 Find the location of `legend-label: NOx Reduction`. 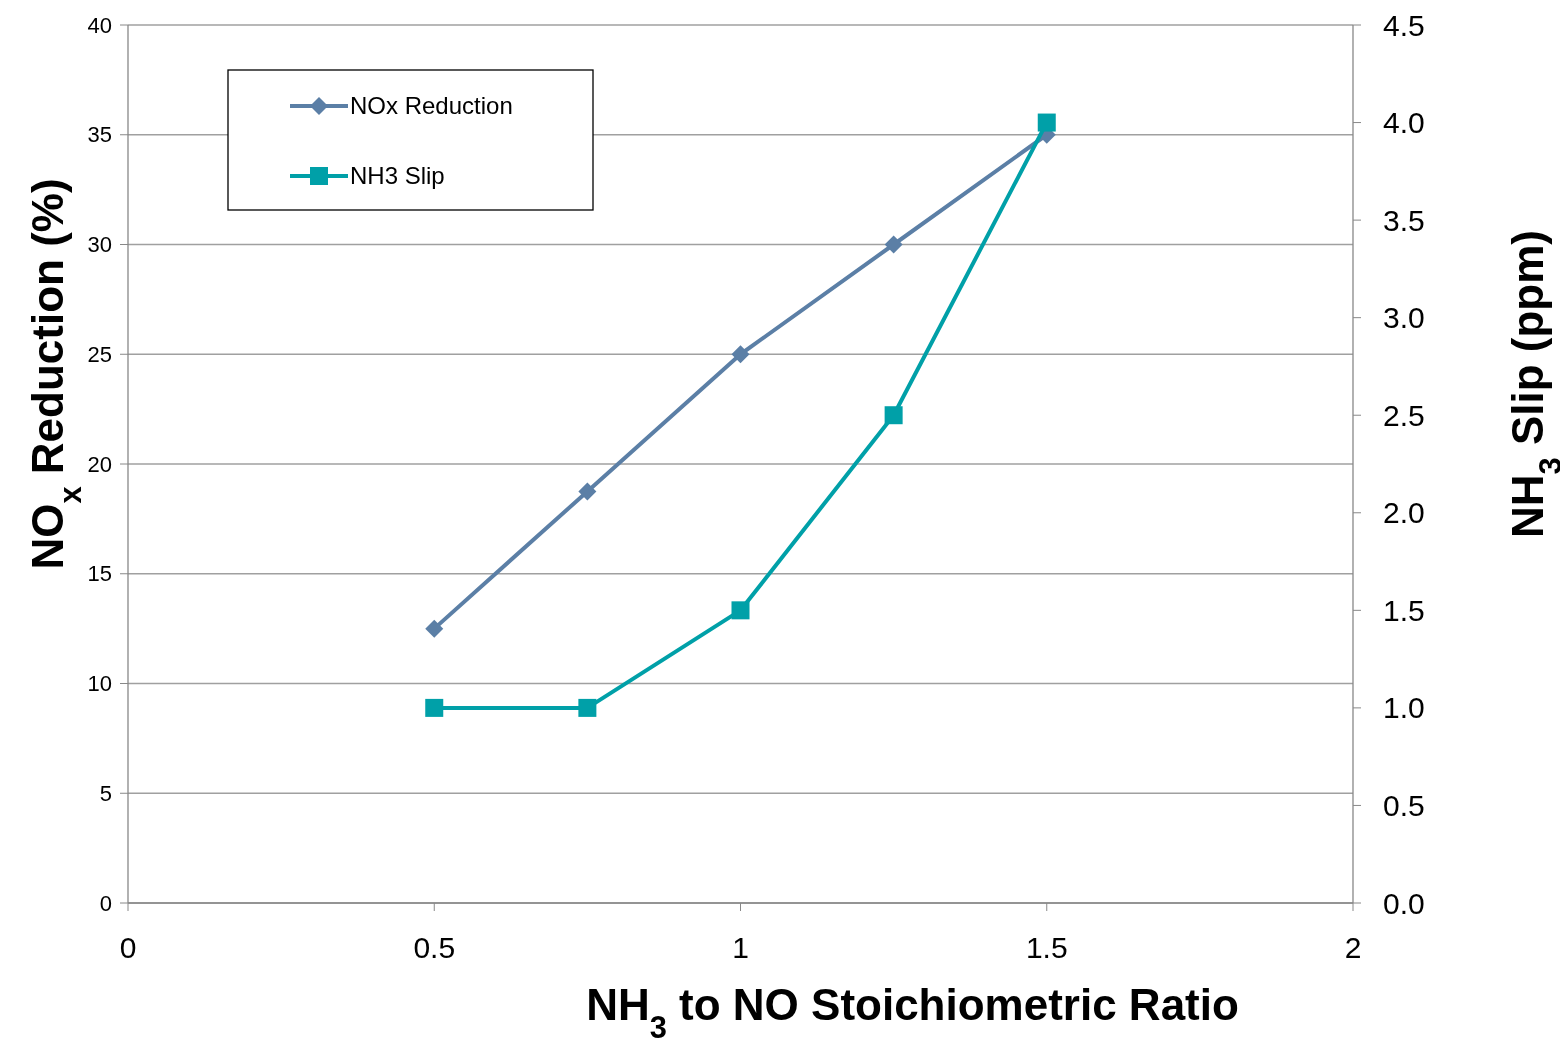

legend-label: NOx Reduction is located at coordinates (431, 106).